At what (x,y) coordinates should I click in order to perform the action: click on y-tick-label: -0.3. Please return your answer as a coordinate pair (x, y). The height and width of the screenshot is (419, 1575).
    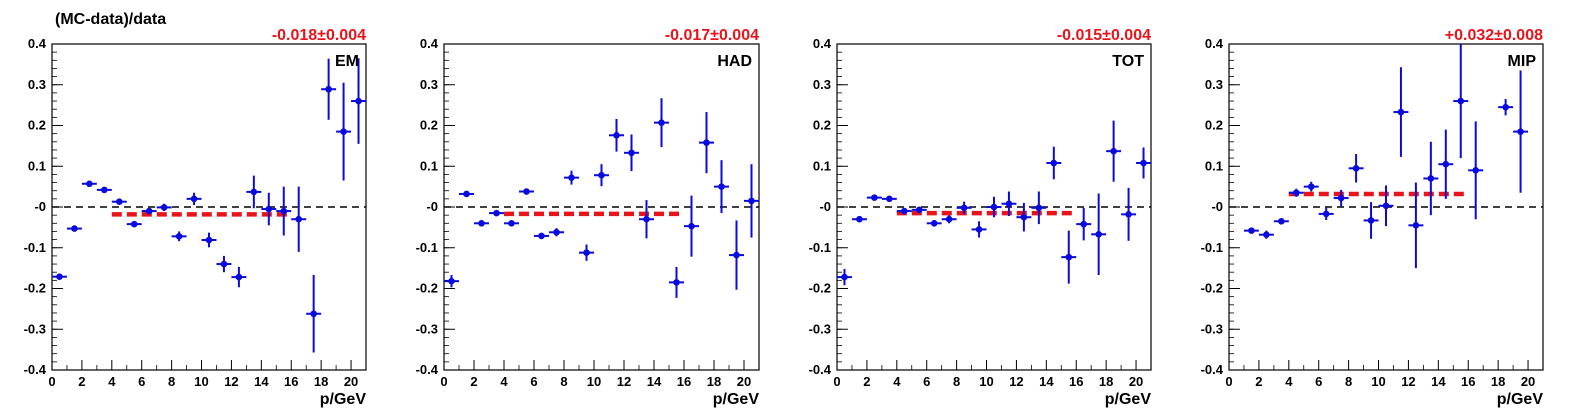
    Looking at the image, I should click on (35, 328).